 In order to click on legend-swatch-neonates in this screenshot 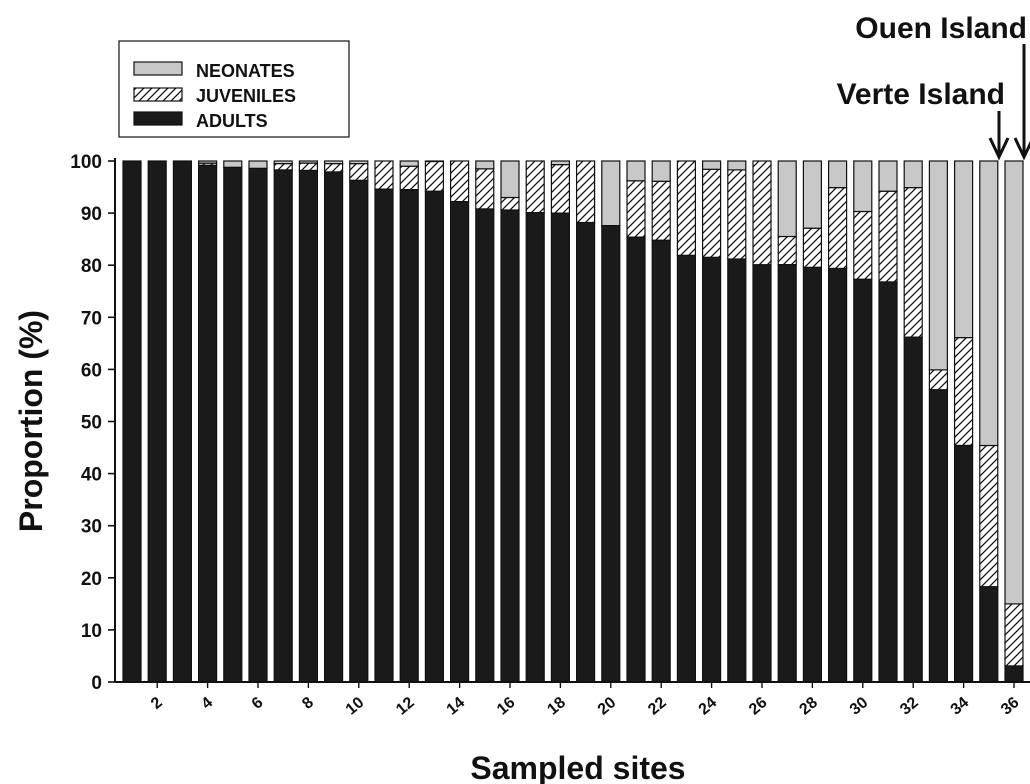, I will do `click(158, 68)`.